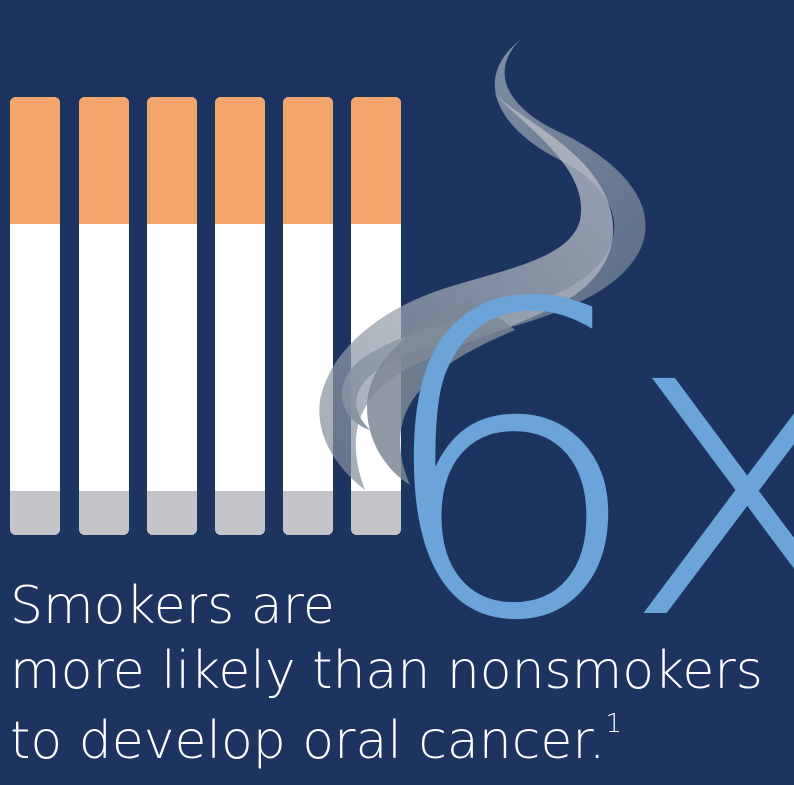 This screenshot has width=794, height=785. I want to click on caption-line-3-text: to develop oral cancer., so click(308, 741).